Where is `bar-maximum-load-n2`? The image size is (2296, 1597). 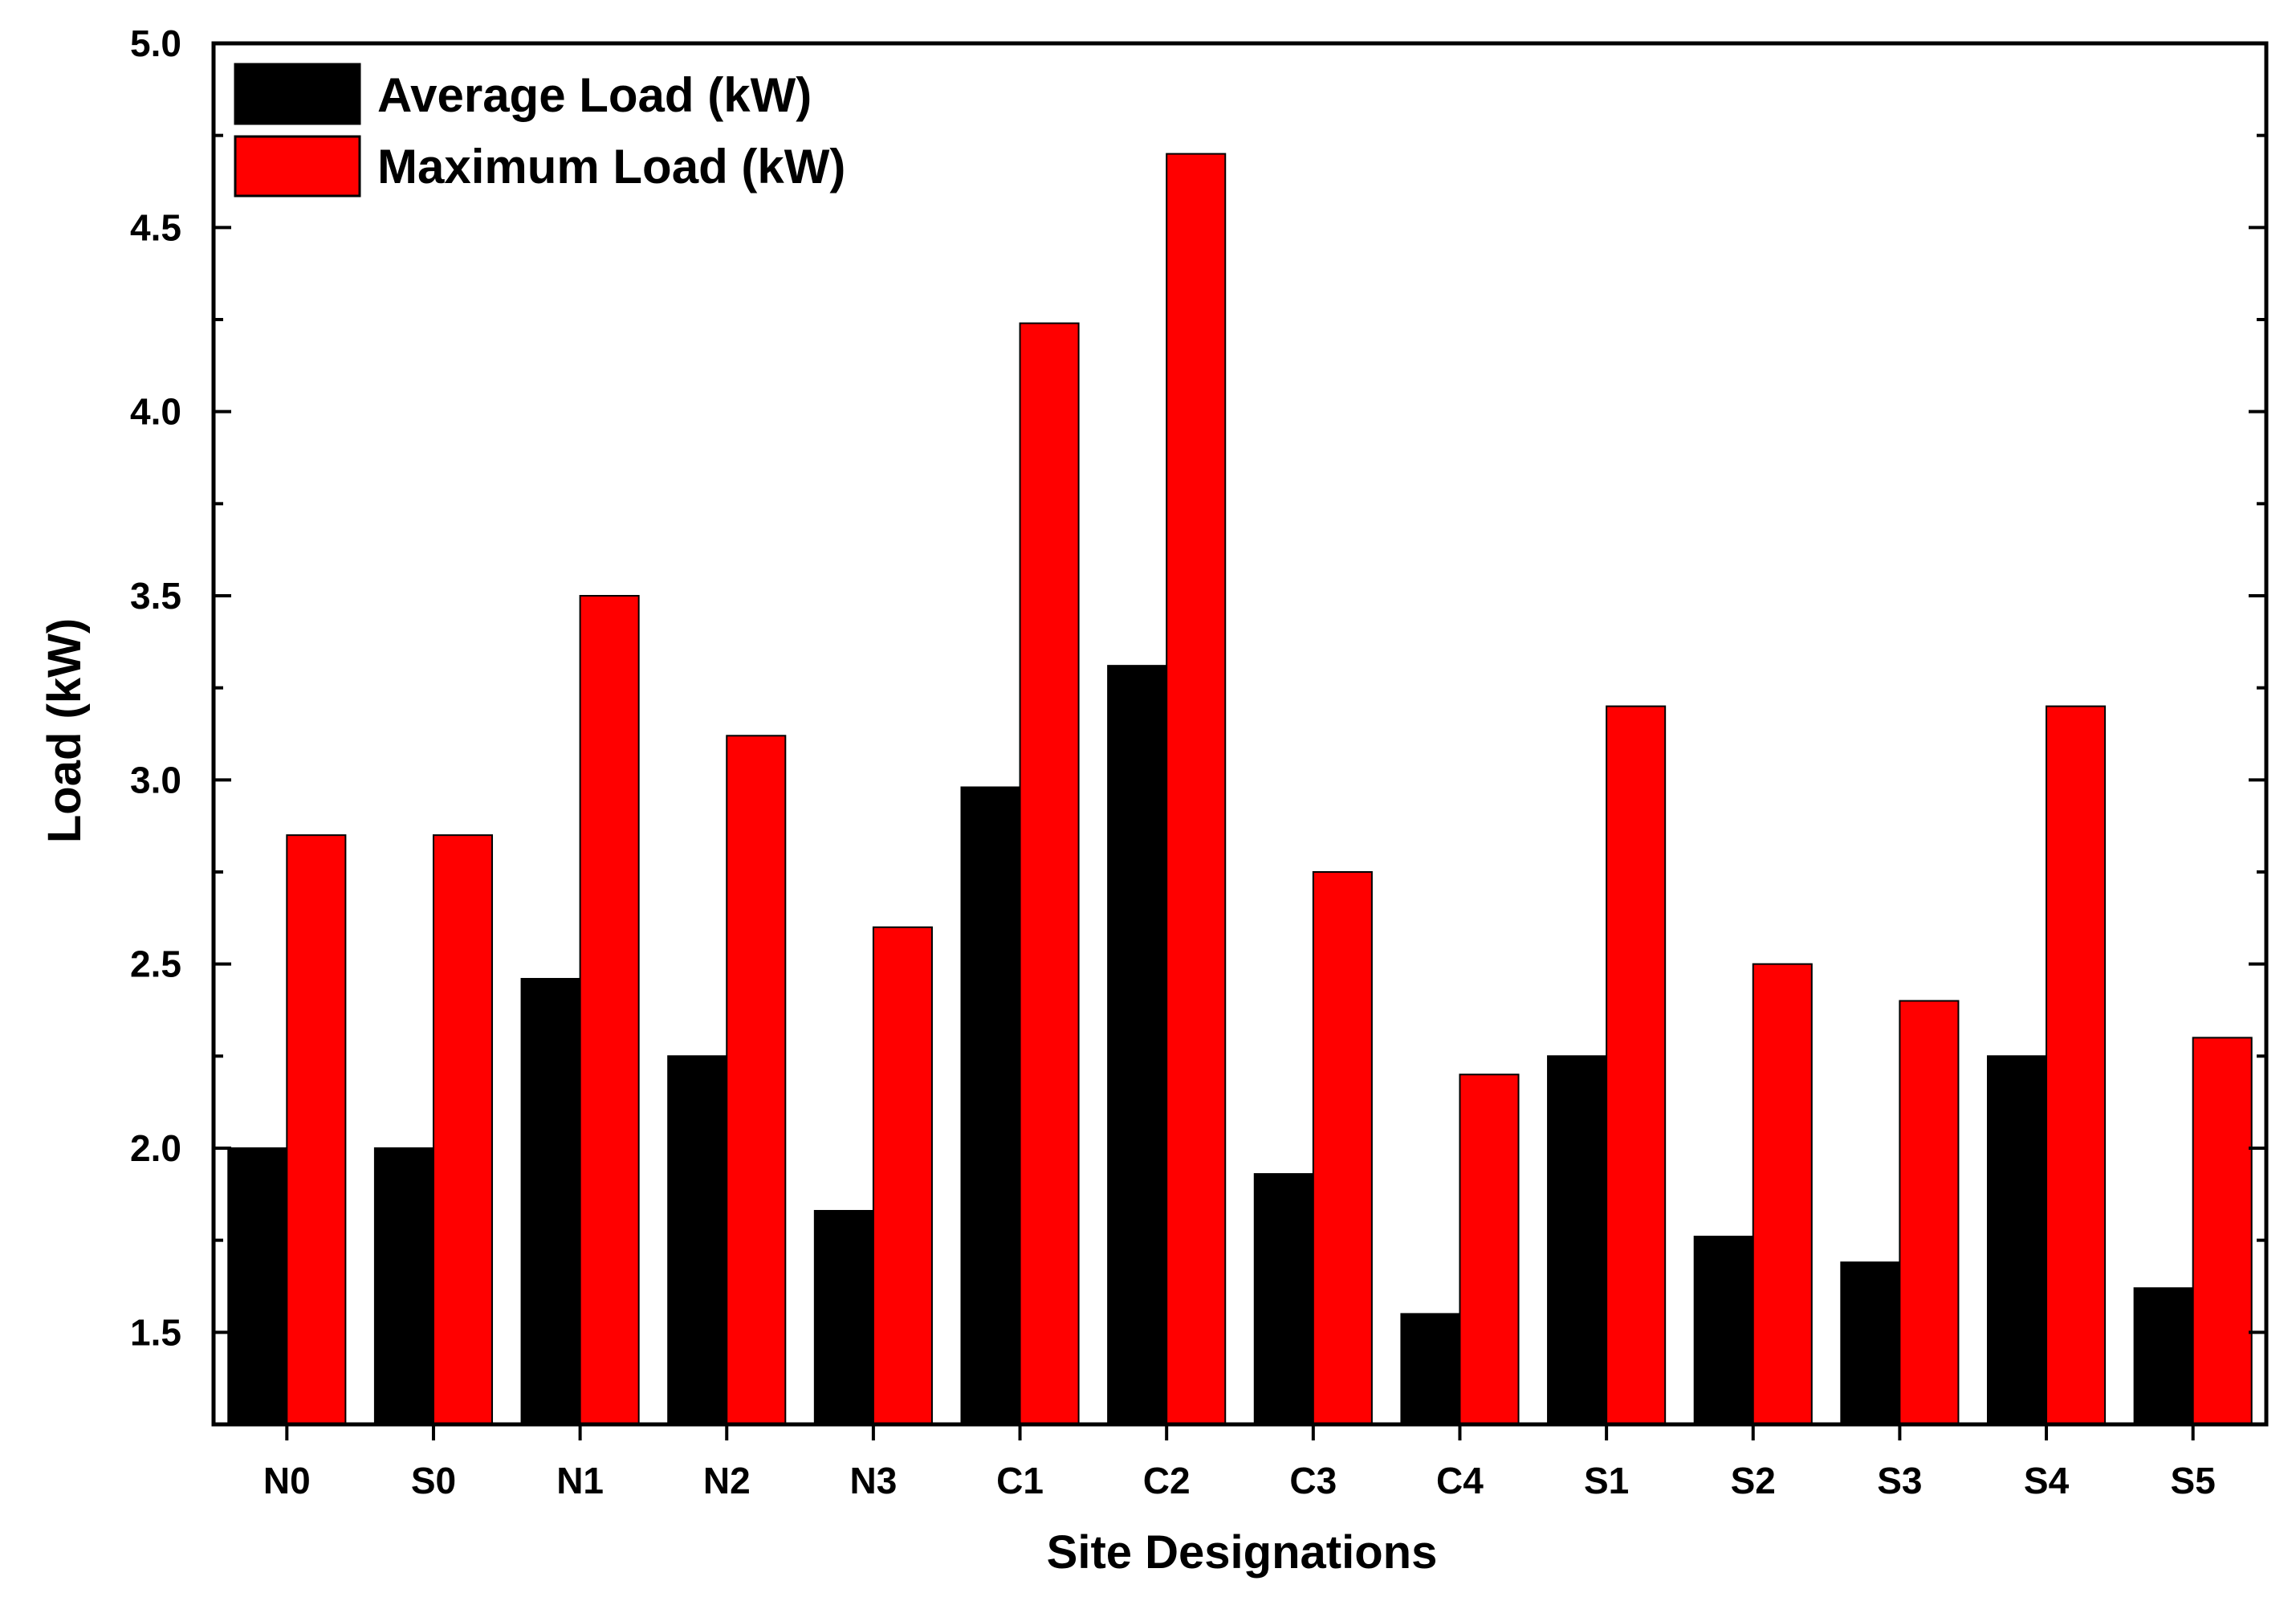
bar-maximum-load-n2 is located at coordinates (756, 1080).